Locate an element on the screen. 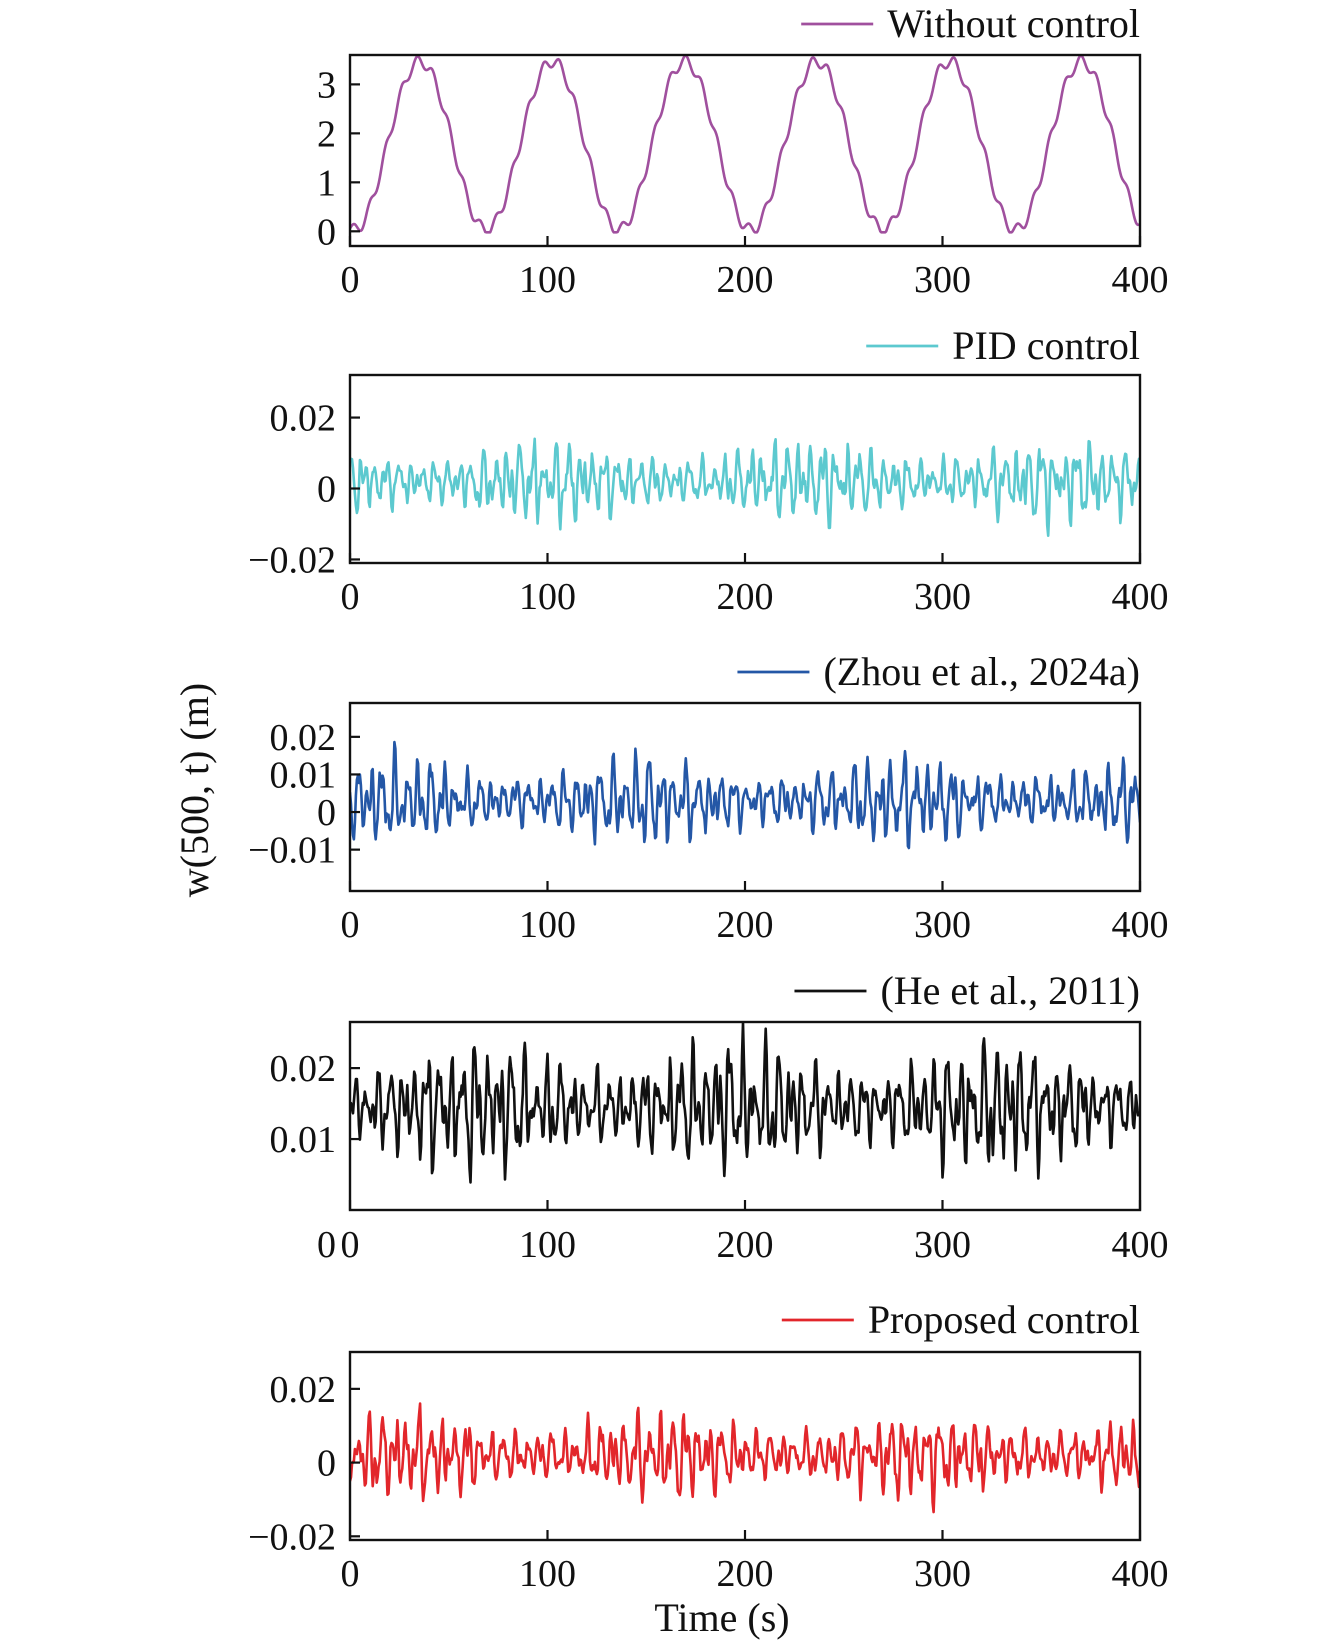  legend-label: Proposed control is located at coordinates (1004, 1319).